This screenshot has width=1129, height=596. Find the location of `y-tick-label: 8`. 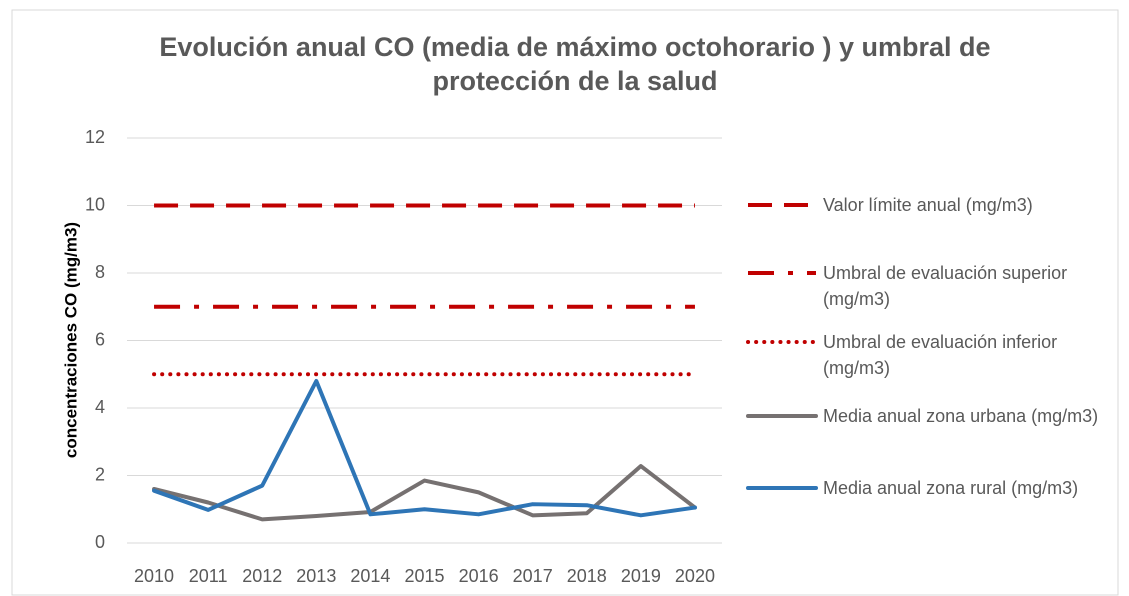

y-tick-label: 8 is located at coordinates (100, 272).